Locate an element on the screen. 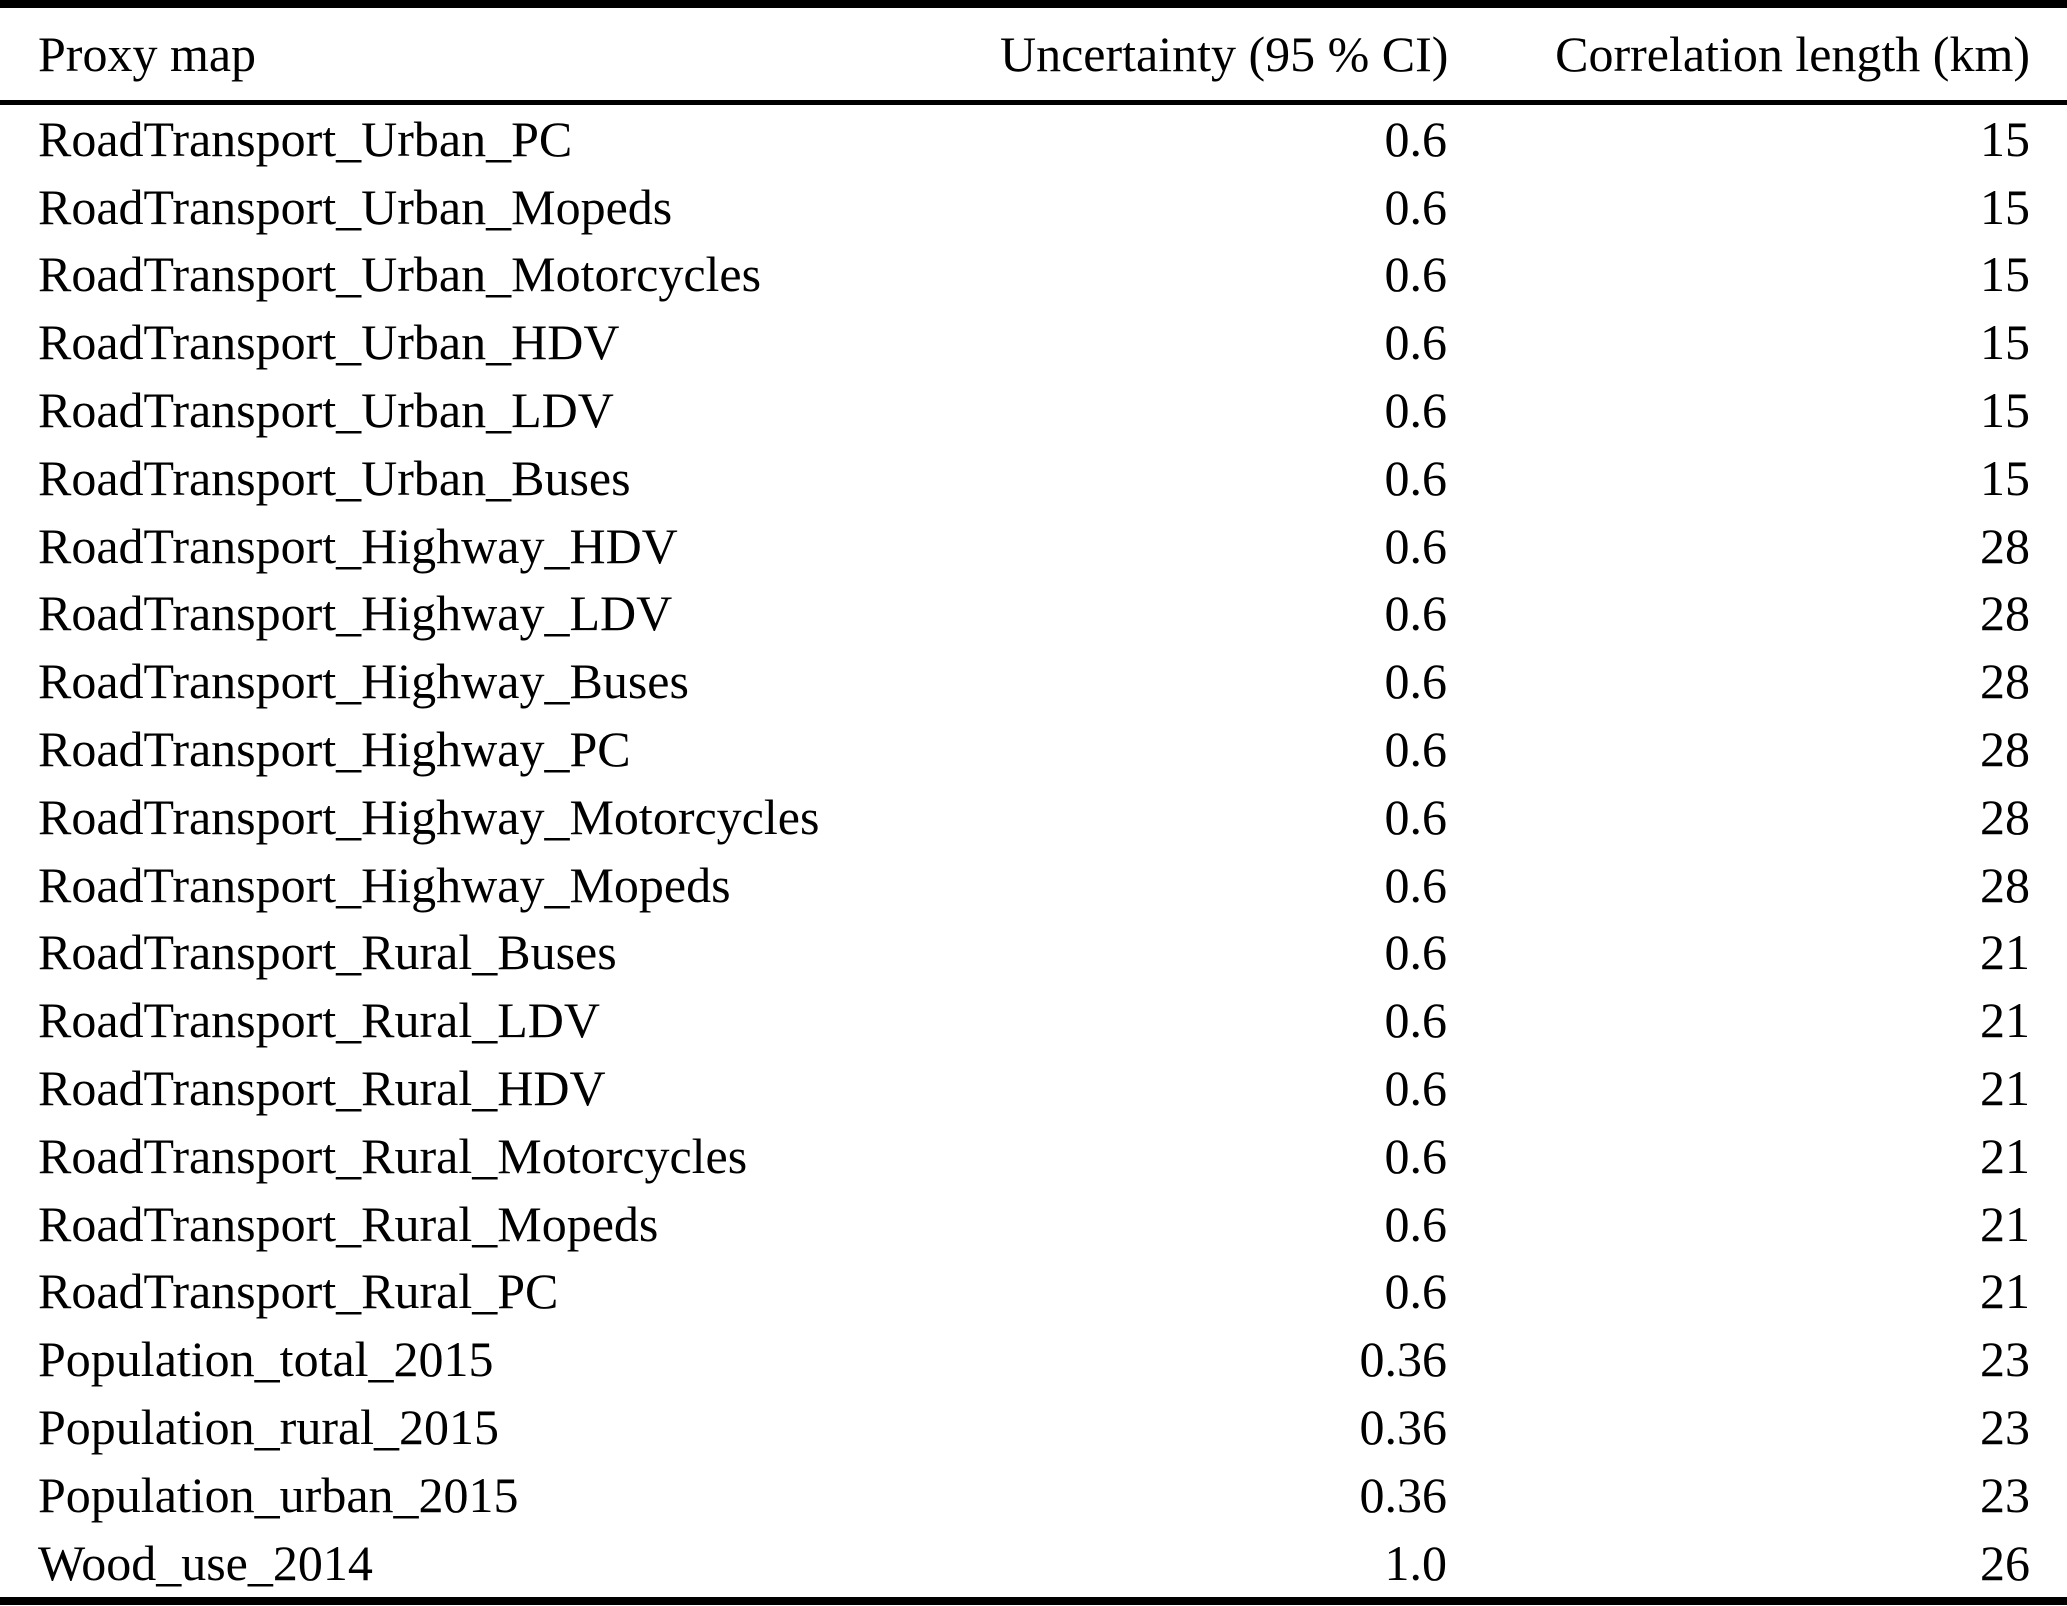  proxy-map-cell: RoadTransport_Highway_HDV is located at coordinates (358, 545).